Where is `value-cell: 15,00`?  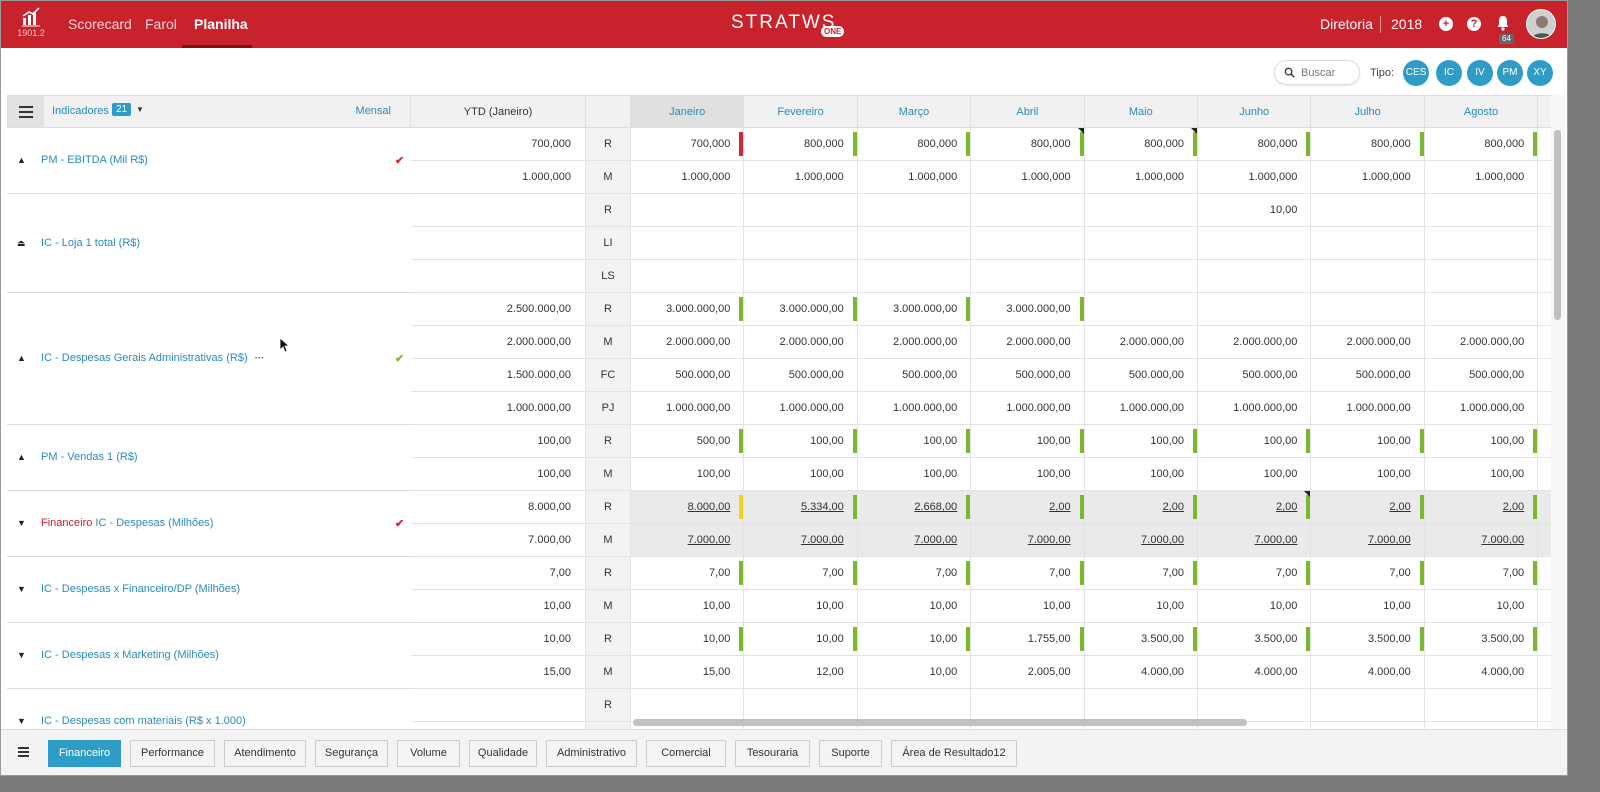
value-cell: 15,00 is located at coordinates (688, 672).